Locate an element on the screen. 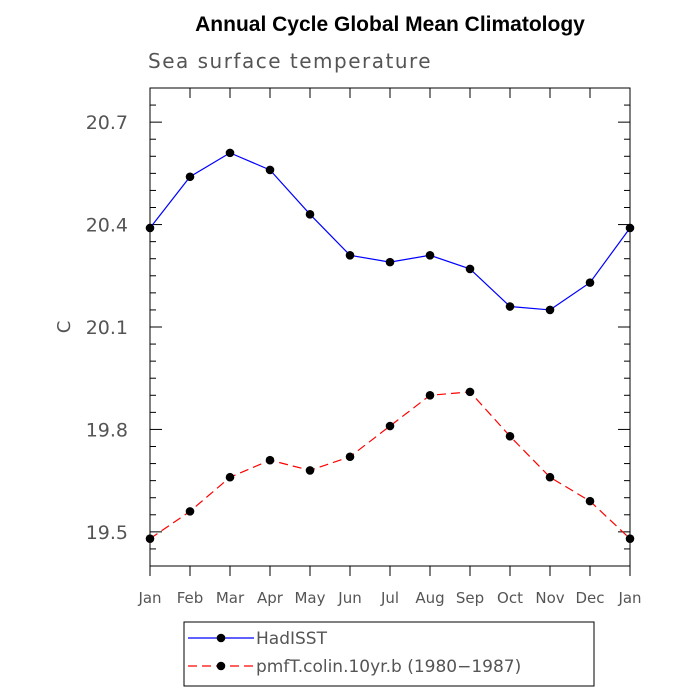 This screenshot has height=700, width=700. chart-subtitle: Sea surface temperature is located at coordinates (290, 61).